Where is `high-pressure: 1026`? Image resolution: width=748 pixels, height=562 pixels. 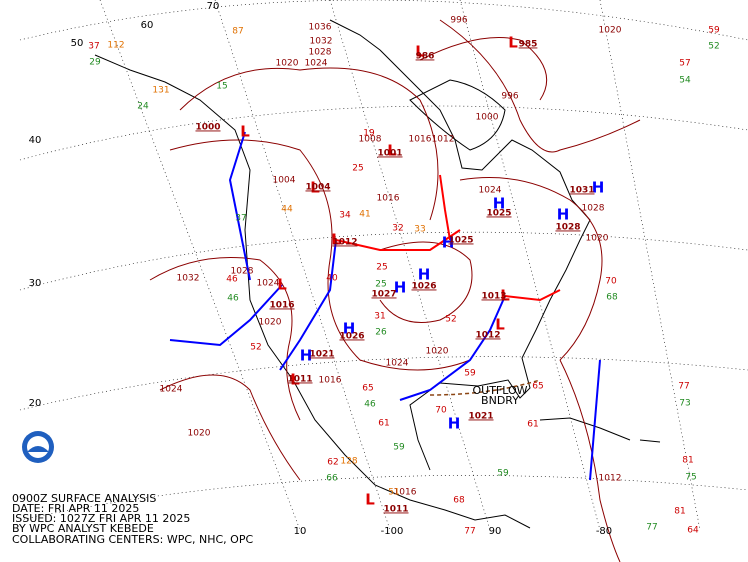 high-pressure: 1026 is located at coordinates (351, 337).